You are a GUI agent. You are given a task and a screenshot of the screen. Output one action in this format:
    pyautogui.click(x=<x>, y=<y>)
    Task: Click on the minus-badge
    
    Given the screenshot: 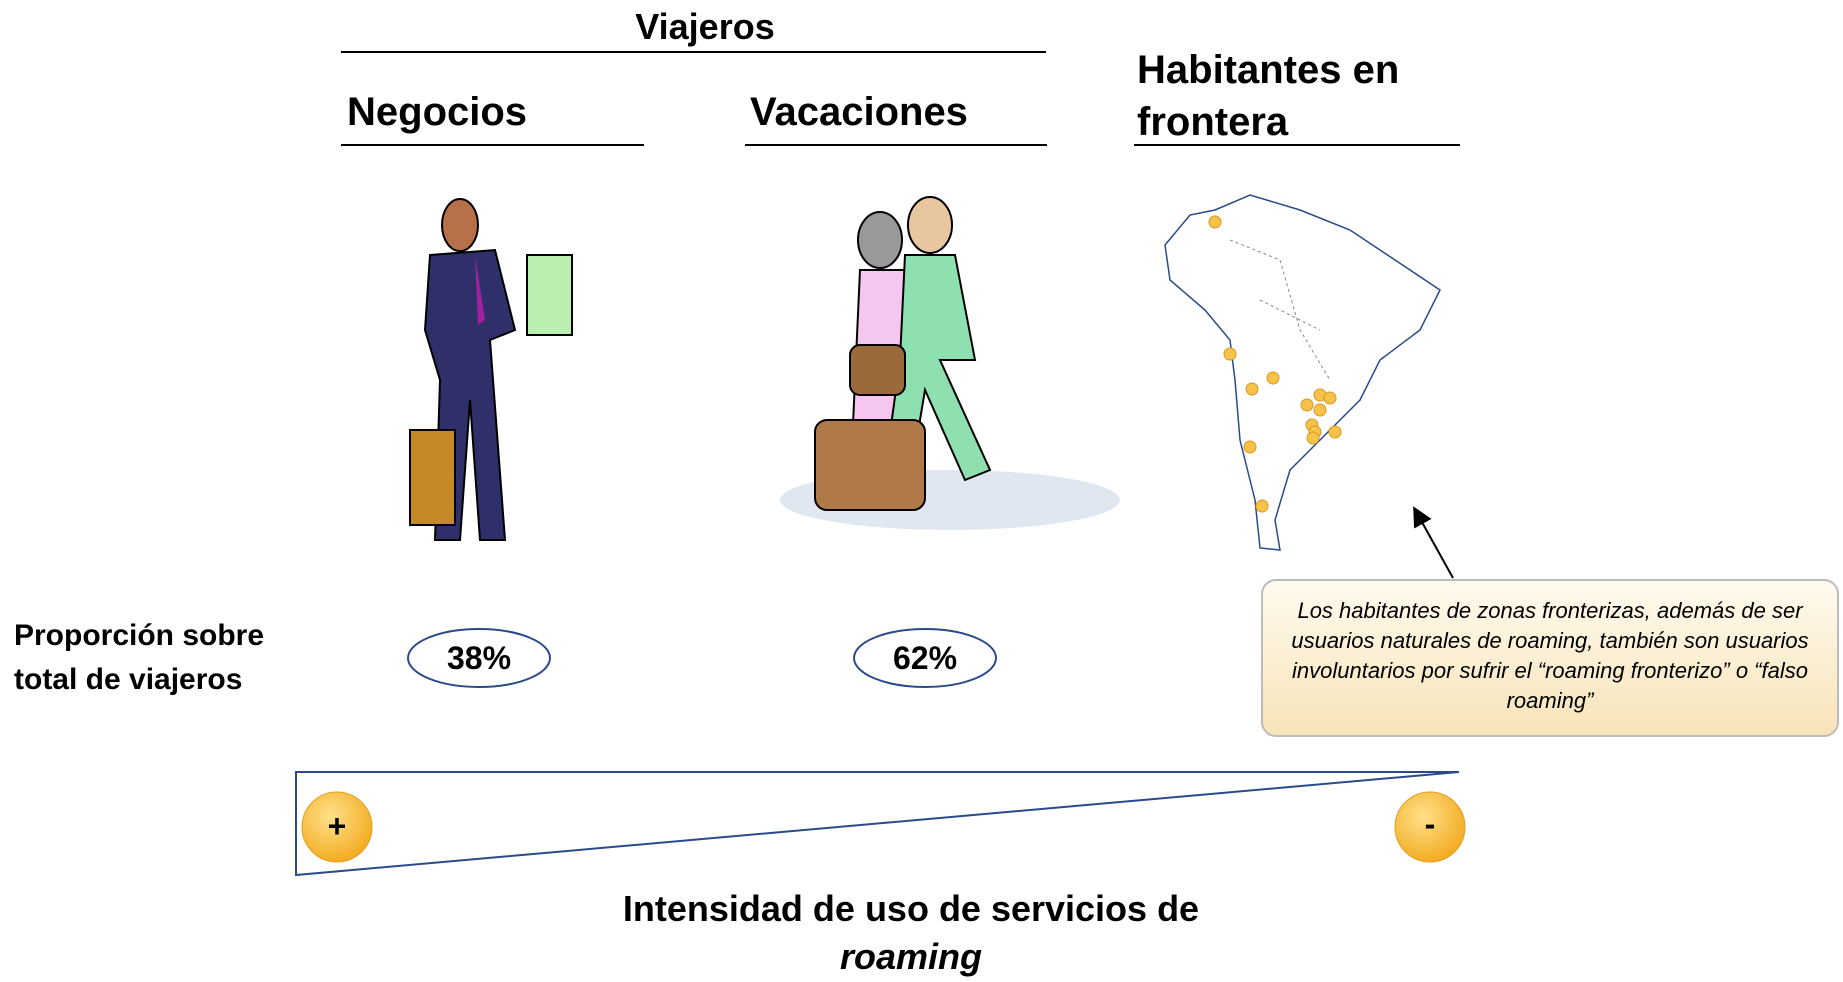 What is the action you would take?
    pyautogui.click(x=1430, y=827)
    